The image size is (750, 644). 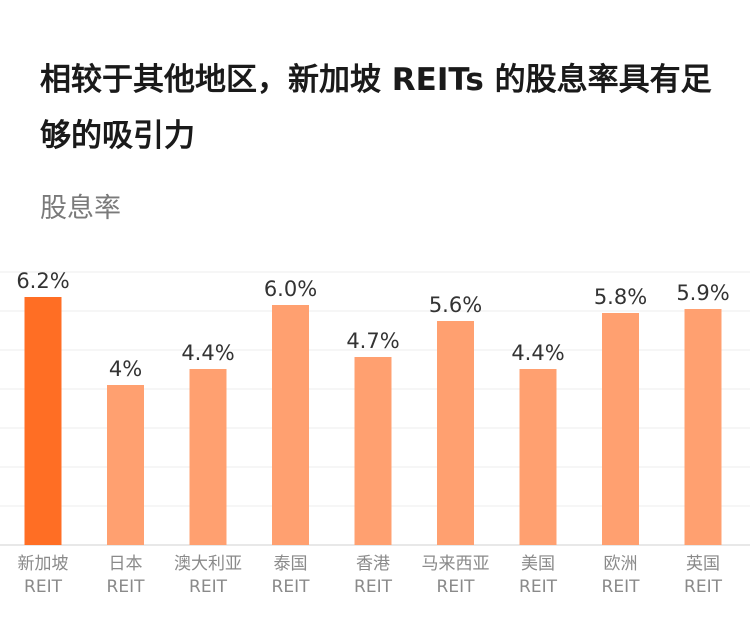 What do you see at coordinates (208, 564) in the screenshot?
I see `category-label: 澳大利亚` at bounding box center [208, 564].